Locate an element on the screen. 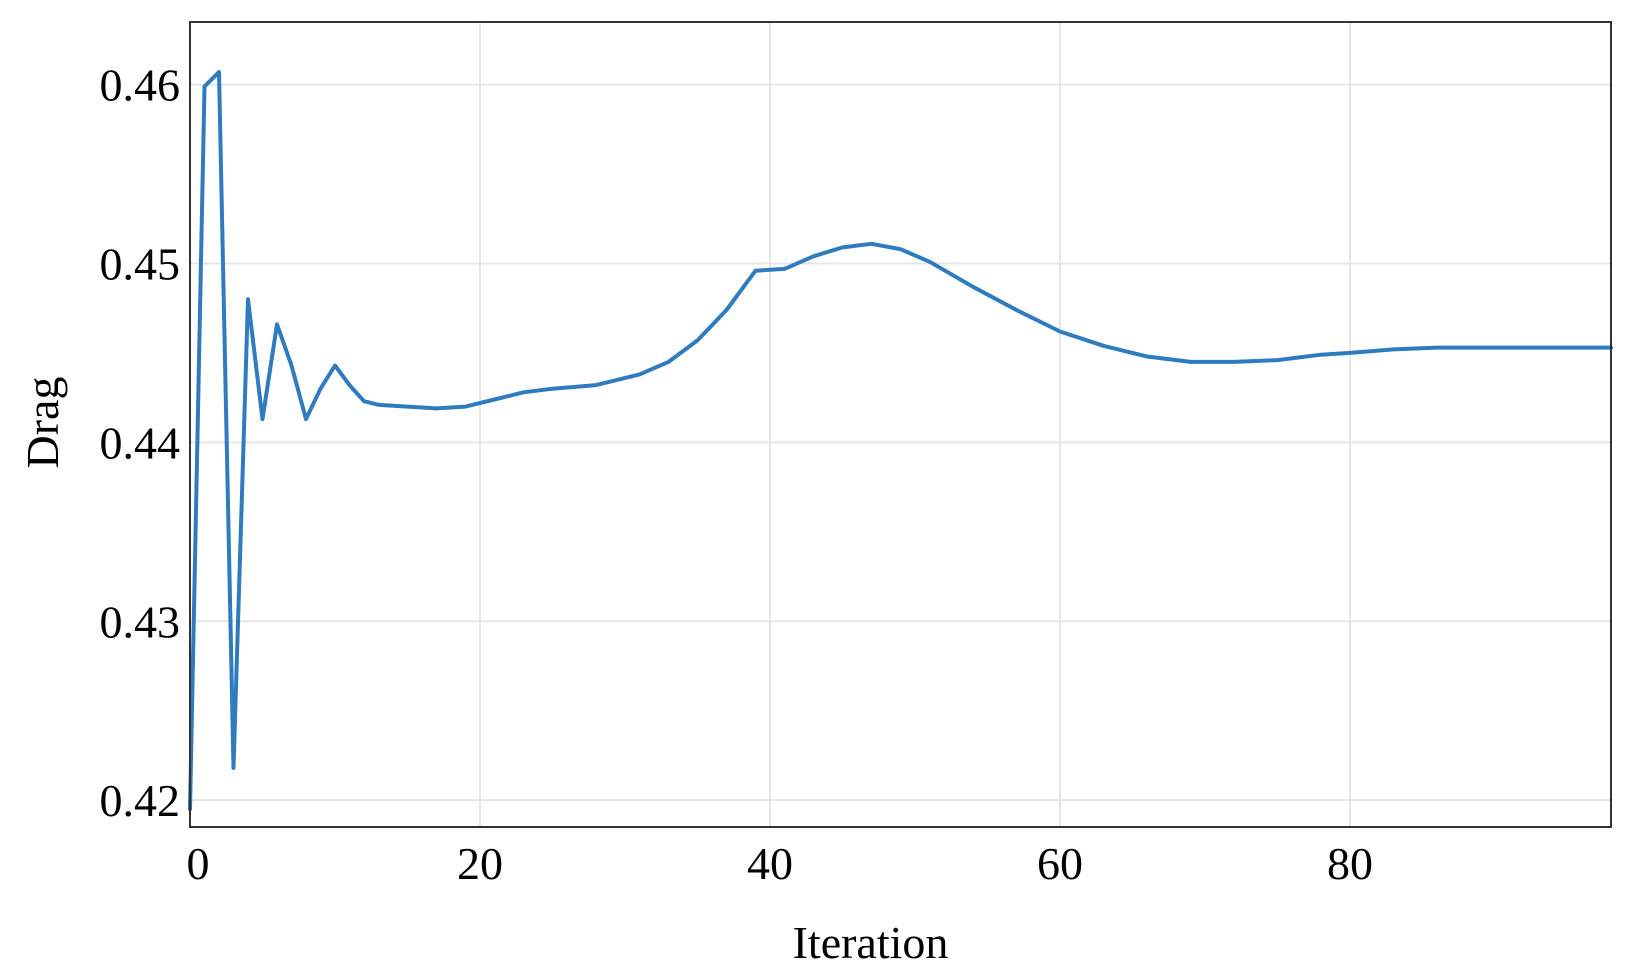  y-tick-label: 0.44 is located at coordinates (140, 442).